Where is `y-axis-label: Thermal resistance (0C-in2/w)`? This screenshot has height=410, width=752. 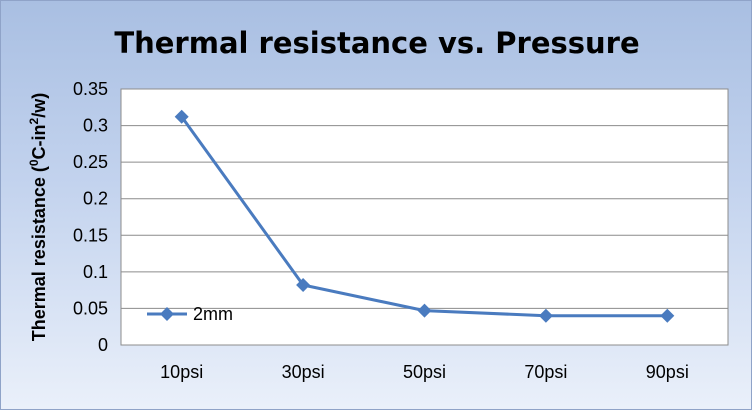
y-axis-label: Thermal resistance (0C-in2/w) is located at coordinates (38, 217).